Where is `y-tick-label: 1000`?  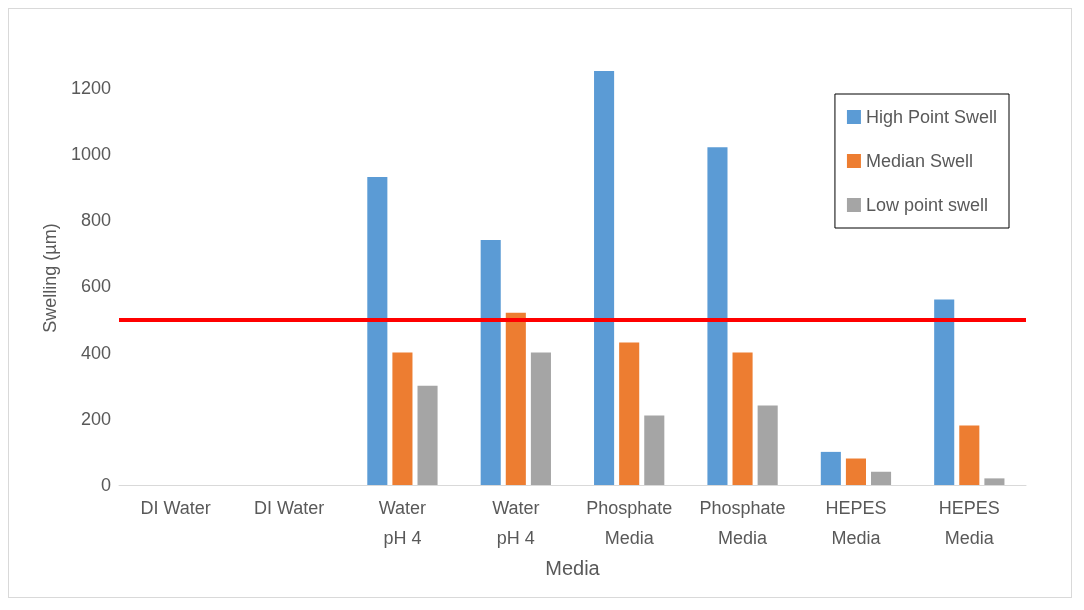 y-tick-label: 1000 is located at coordinates (90, 153).